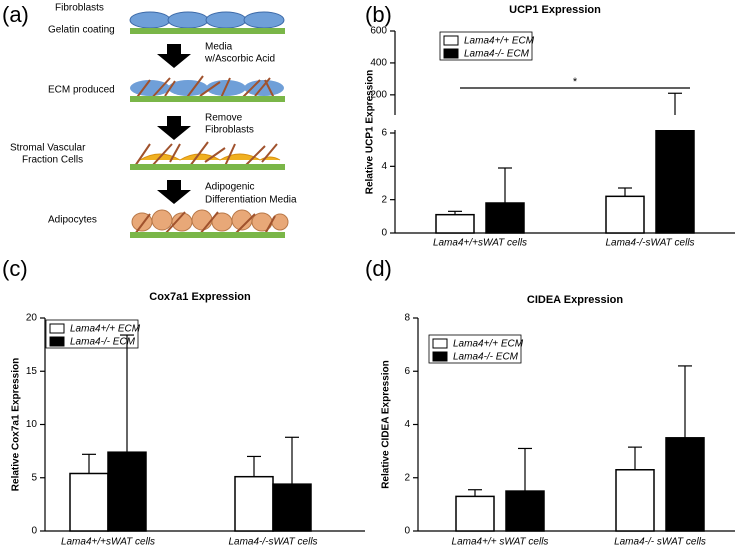  What do you see at coordinates (407, 318) in the screenshot?
I see `y-tick-label: 8` at bounding box center [407, 318].